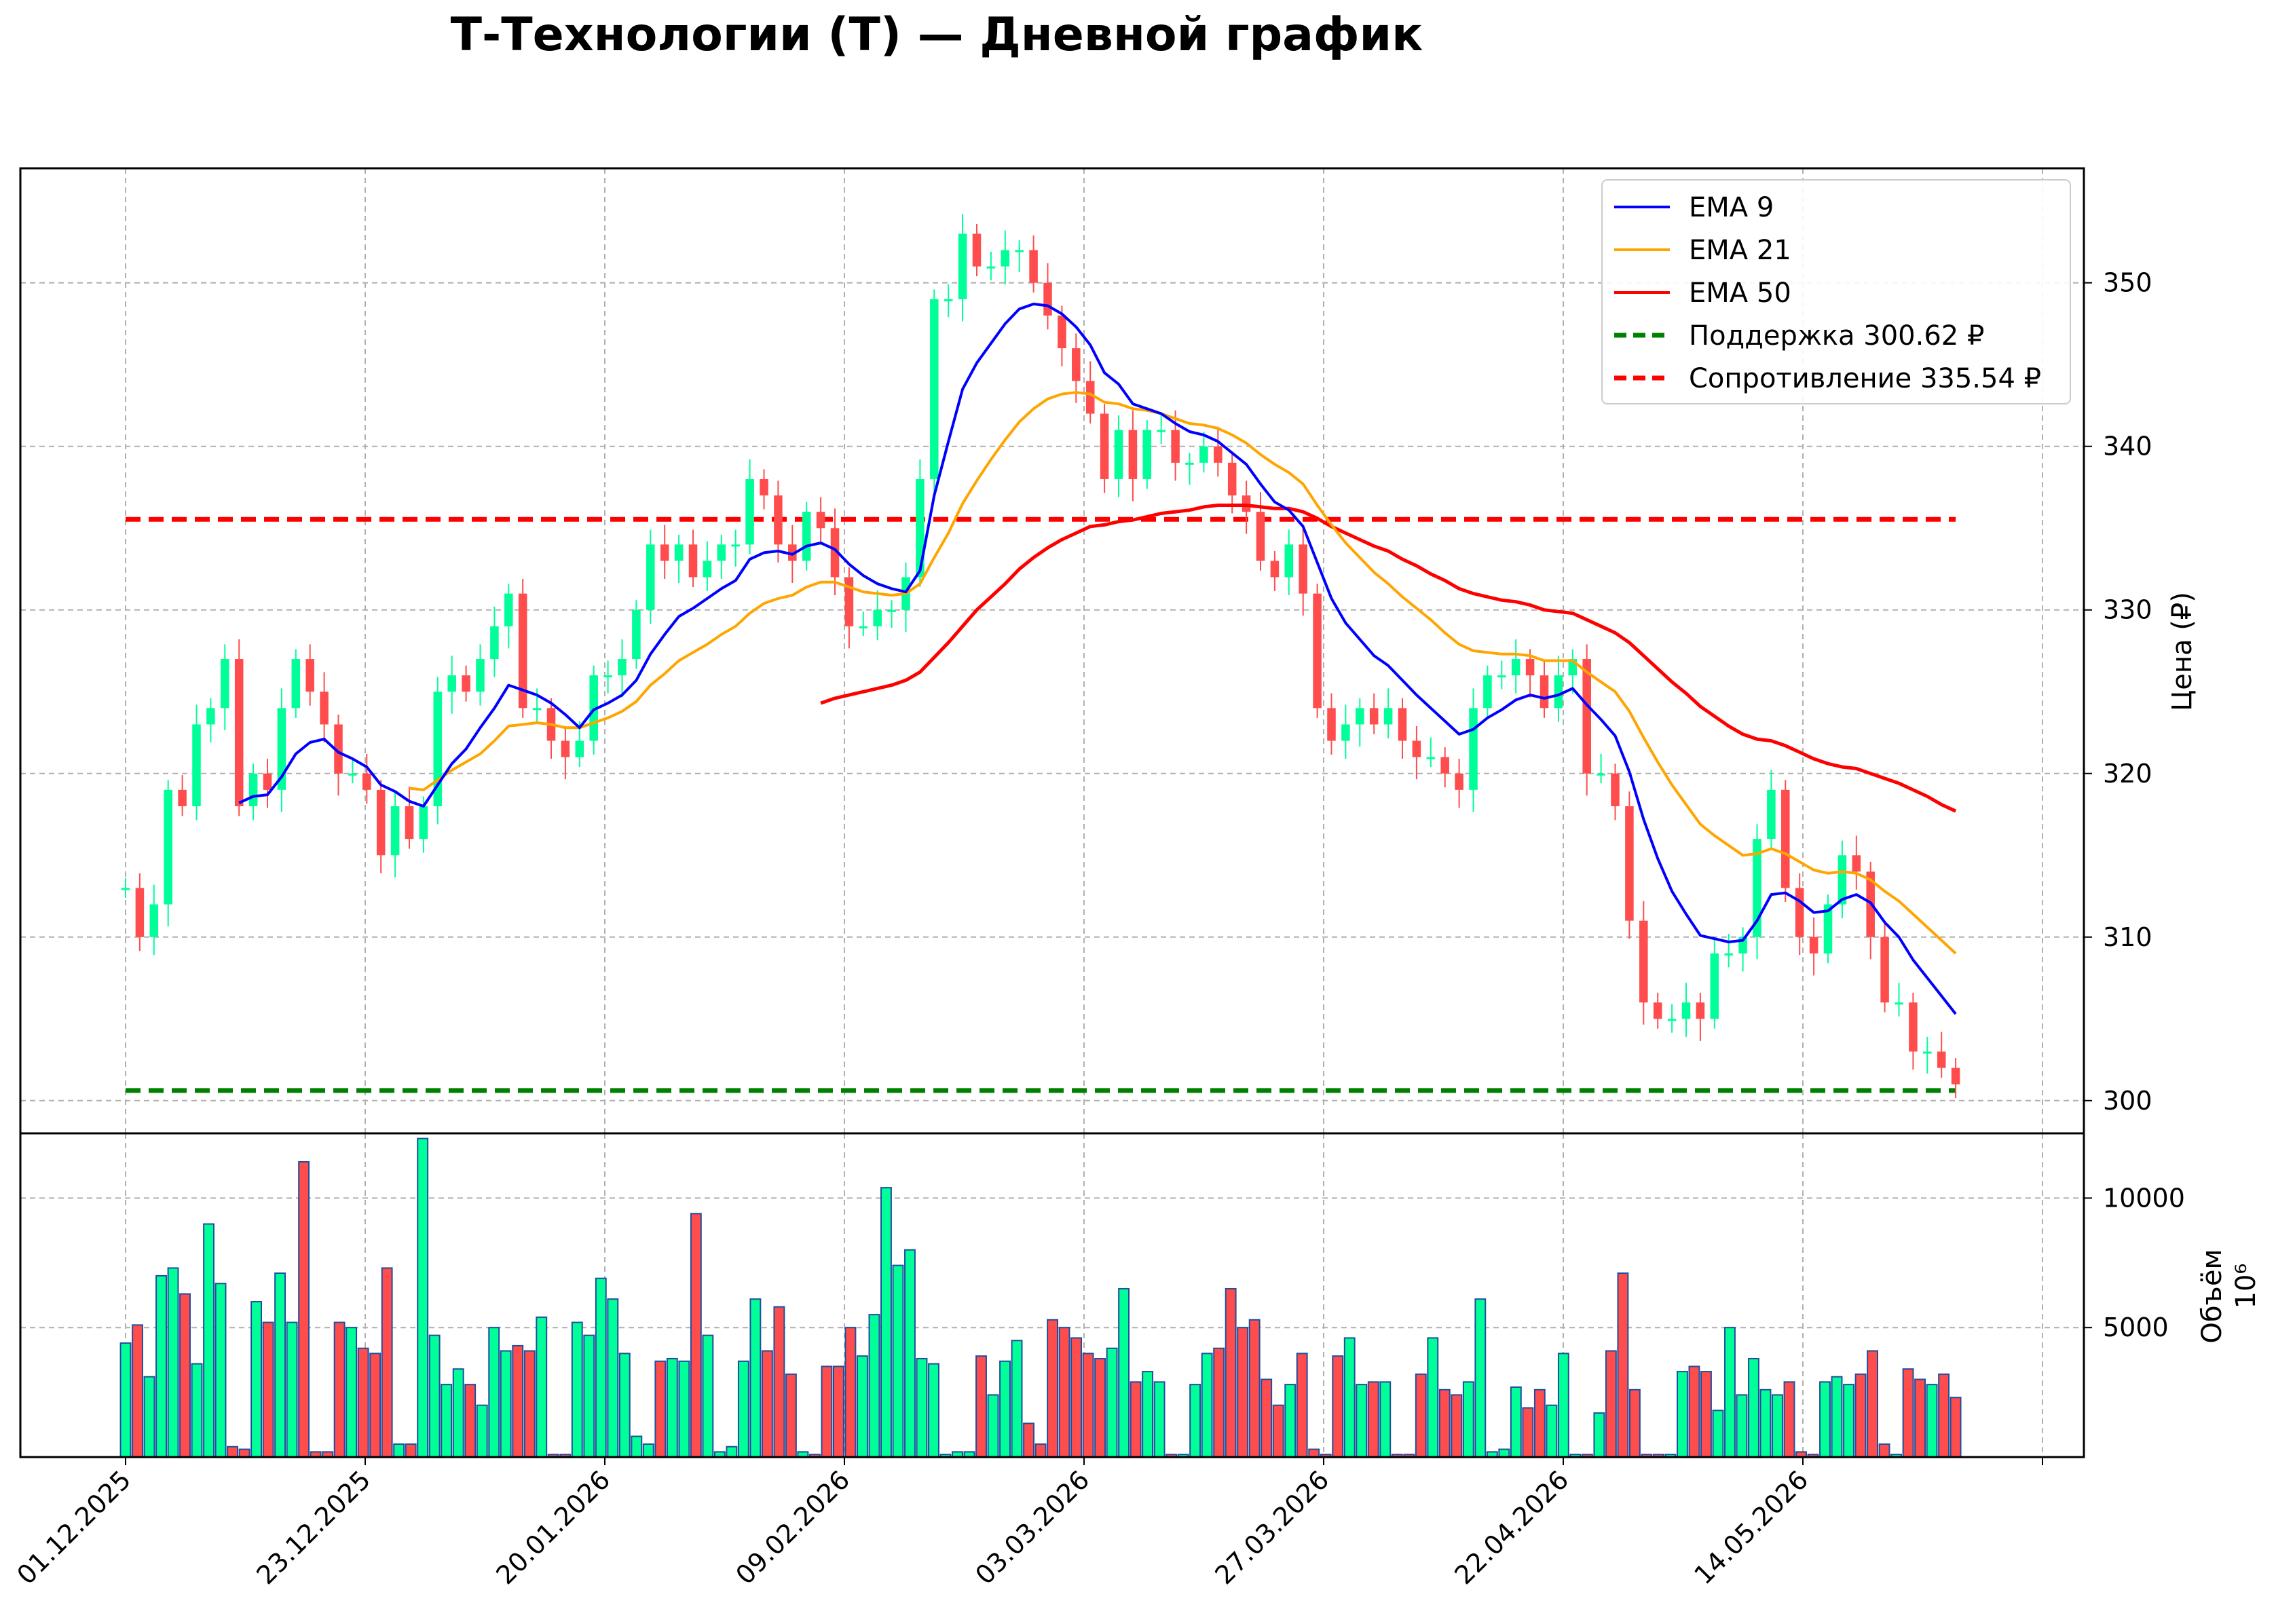 This screenshot has width=2276, height=1624. I want to click on volume-y-axis: 5000 10000, so click(2134, 1262).